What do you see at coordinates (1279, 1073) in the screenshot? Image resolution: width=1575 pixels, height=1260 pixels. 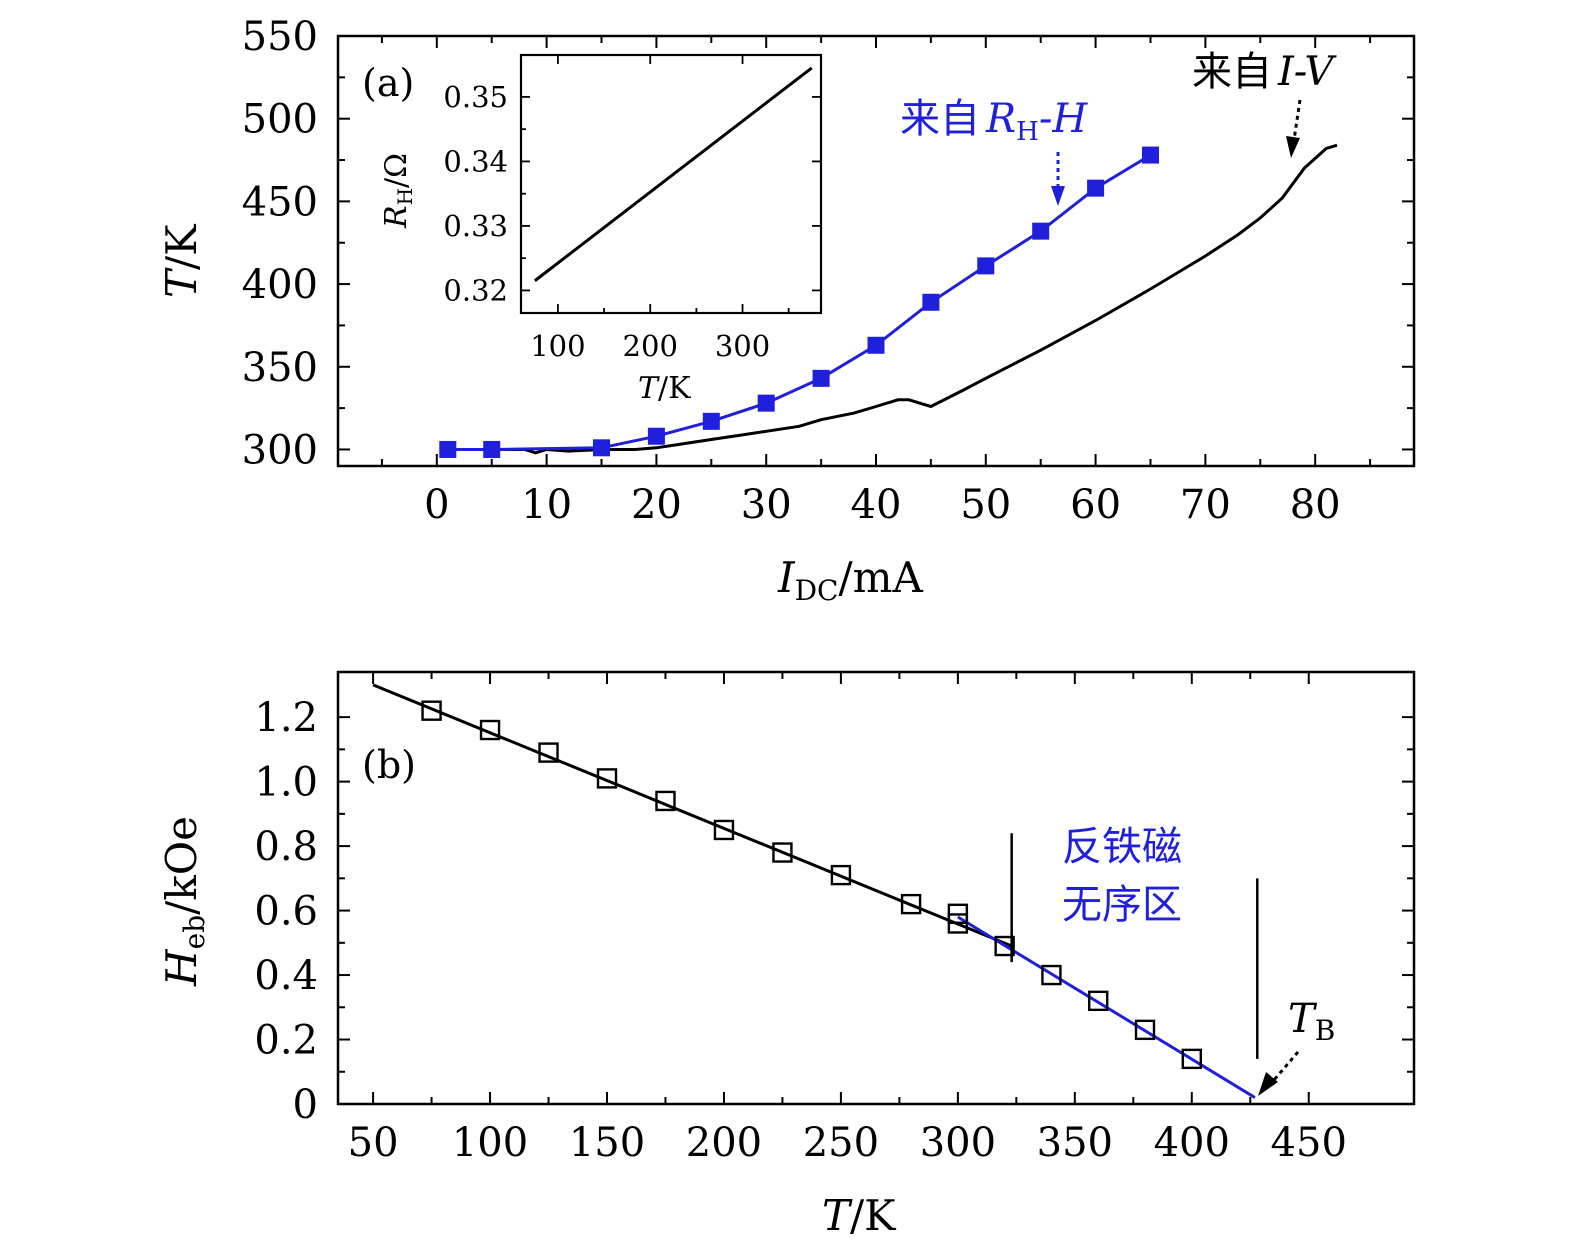 I see `tb-dotted-arrow` at bounding box center [1279, 1073].